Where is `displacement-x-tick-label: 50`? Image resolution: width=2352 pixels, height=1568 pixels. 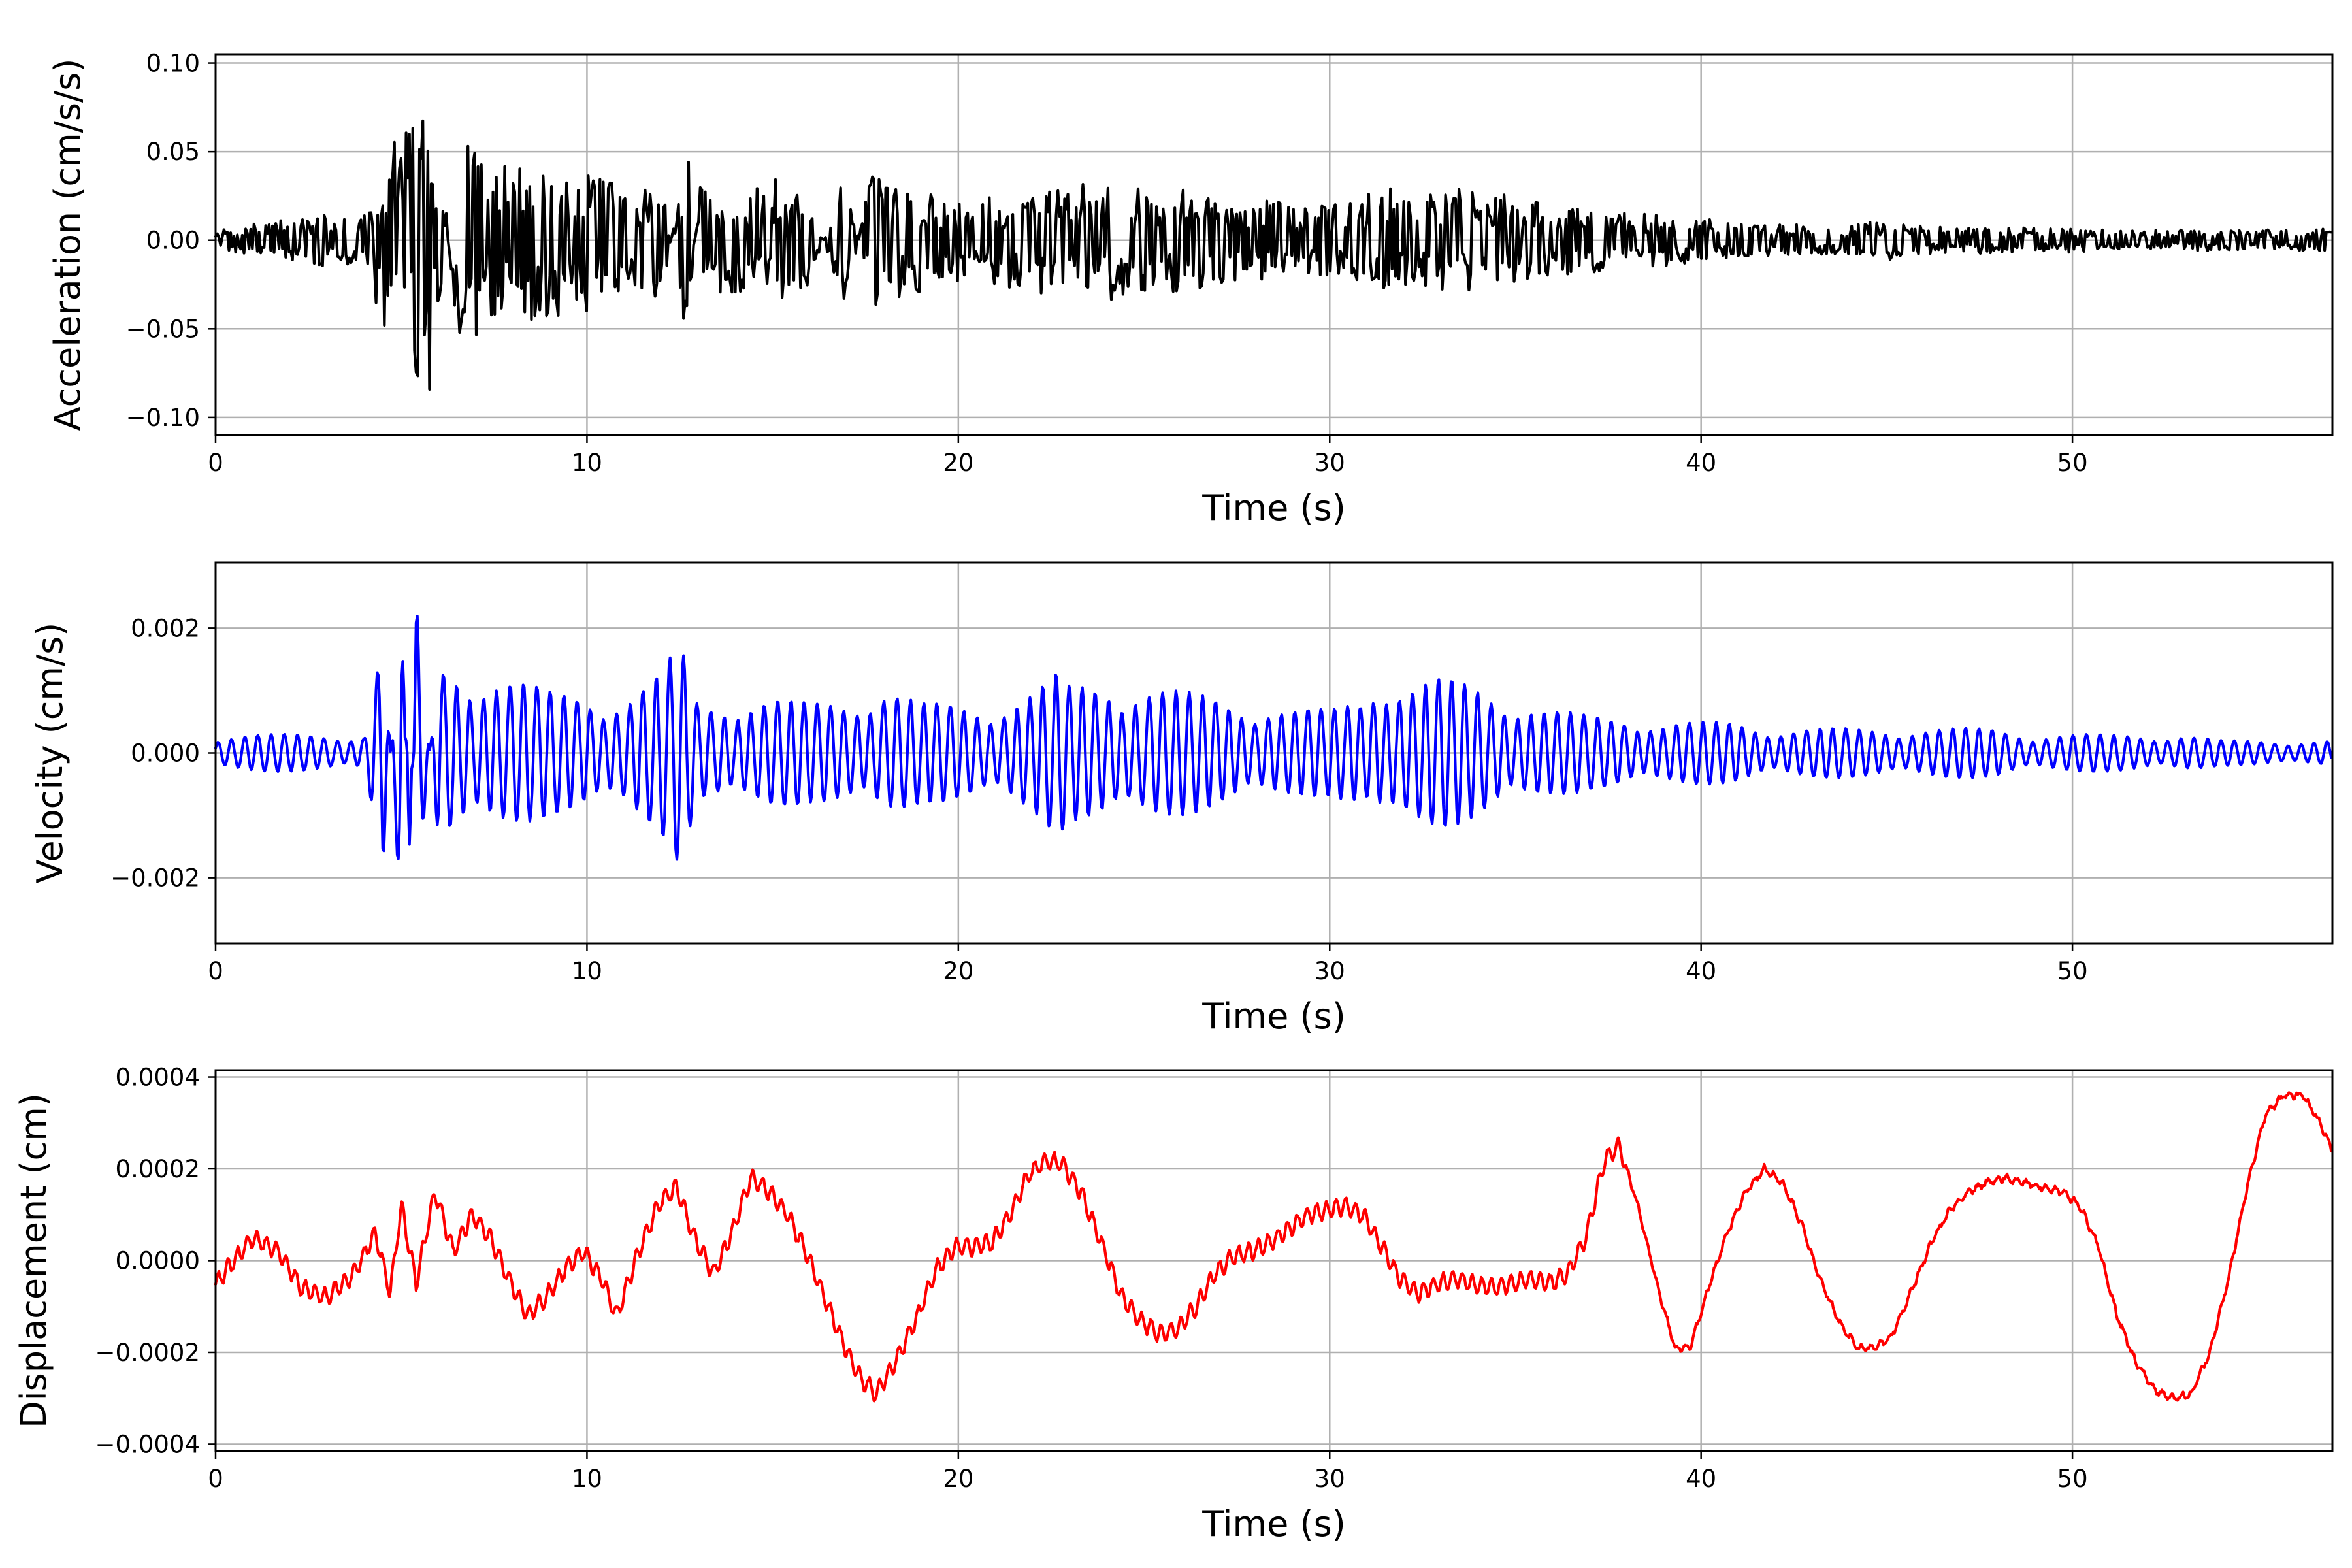 displacement-x-tick-label: 50 is located at coordinates (2072, 1479).